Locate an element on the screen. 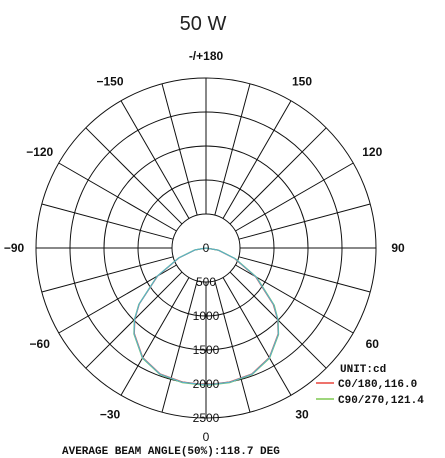 This screenshot has height=458, width=445. radial-tick-label: 2000 is located at coordinates (206, 384).